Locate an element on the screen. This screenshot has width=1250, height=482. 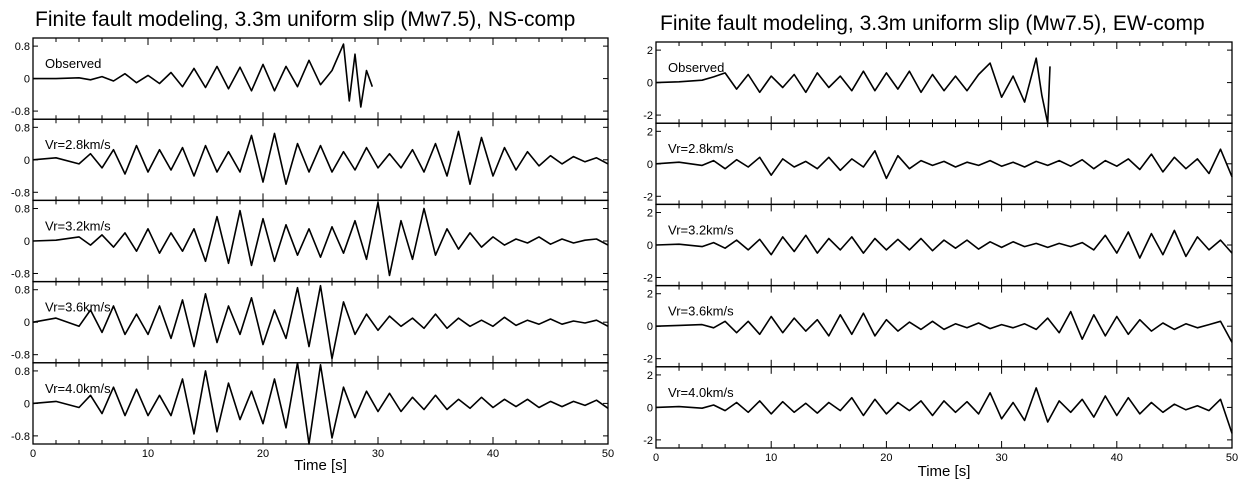
panel-ns-2: 0.8 0 -0.8 Vr=3.2km/s is located at coordinates (310, 241).